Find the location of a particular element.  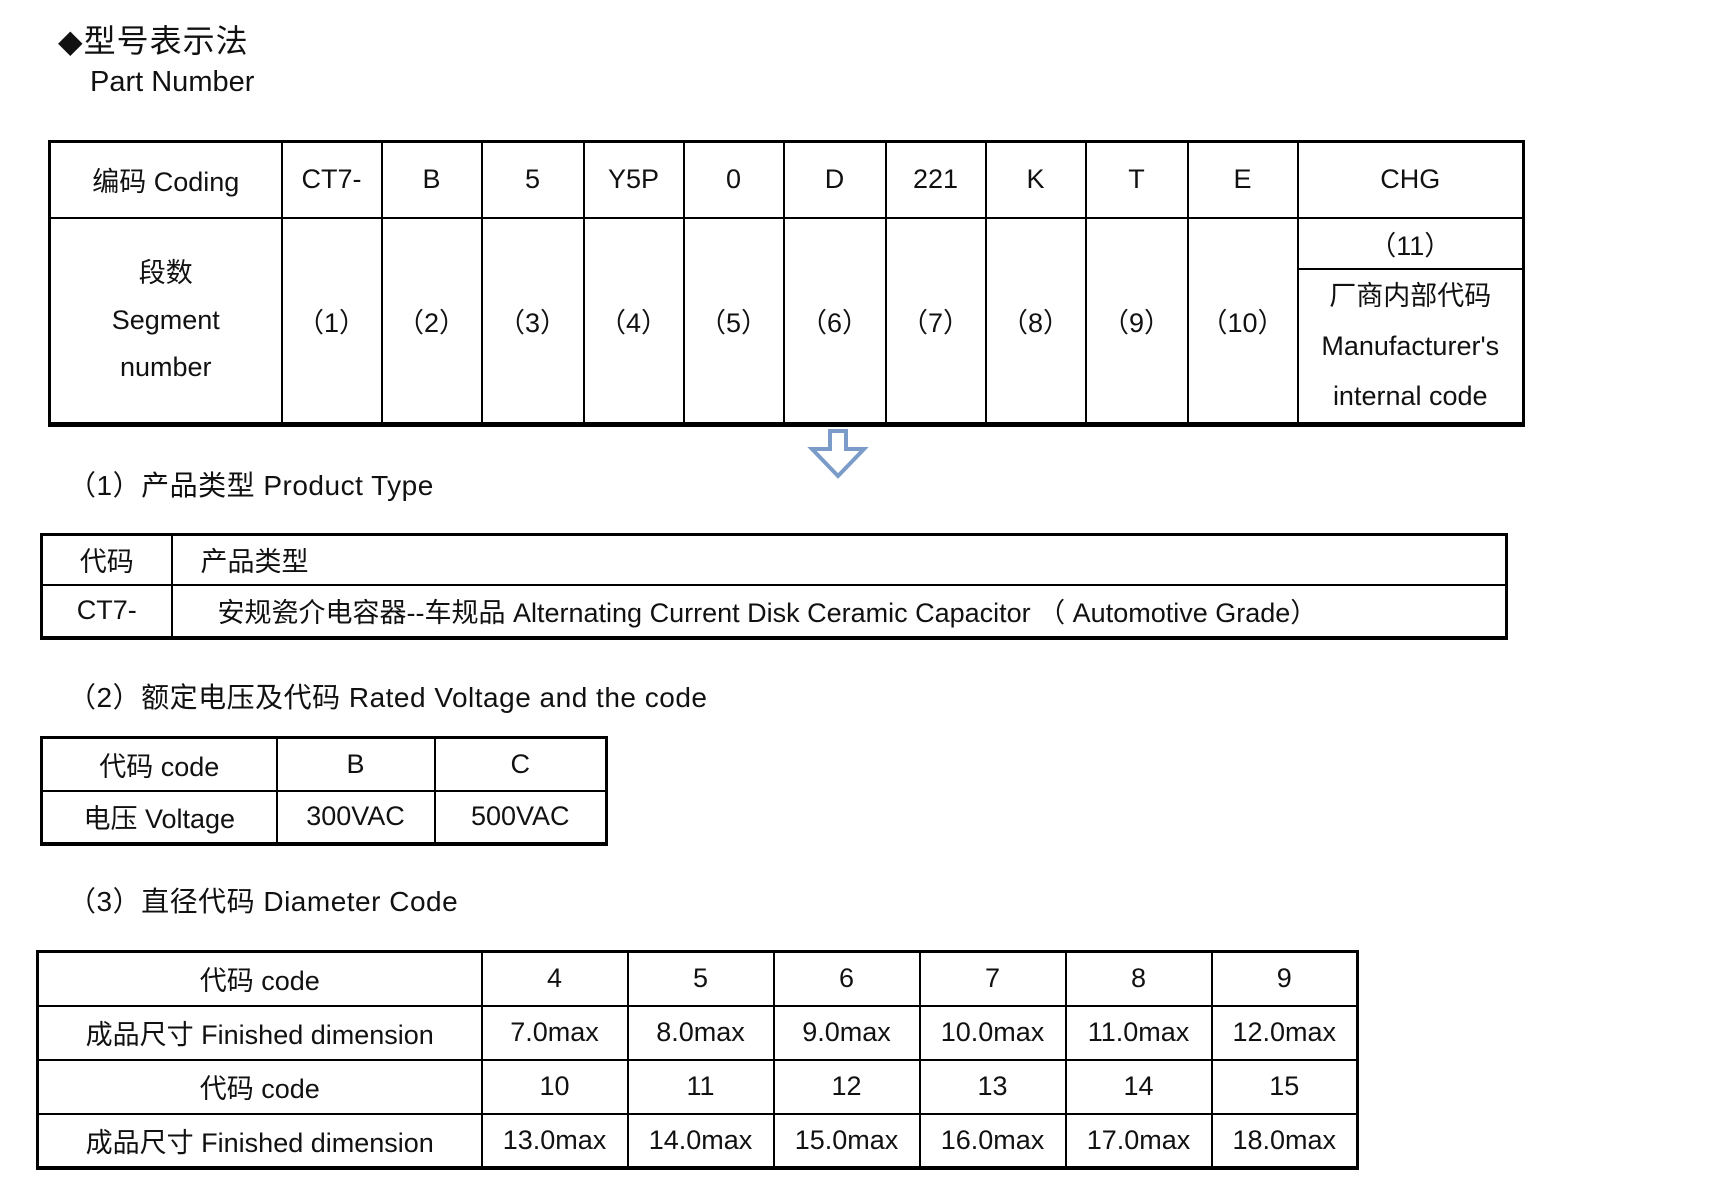

down-arrow-icon is located at coordinates (838, 454).